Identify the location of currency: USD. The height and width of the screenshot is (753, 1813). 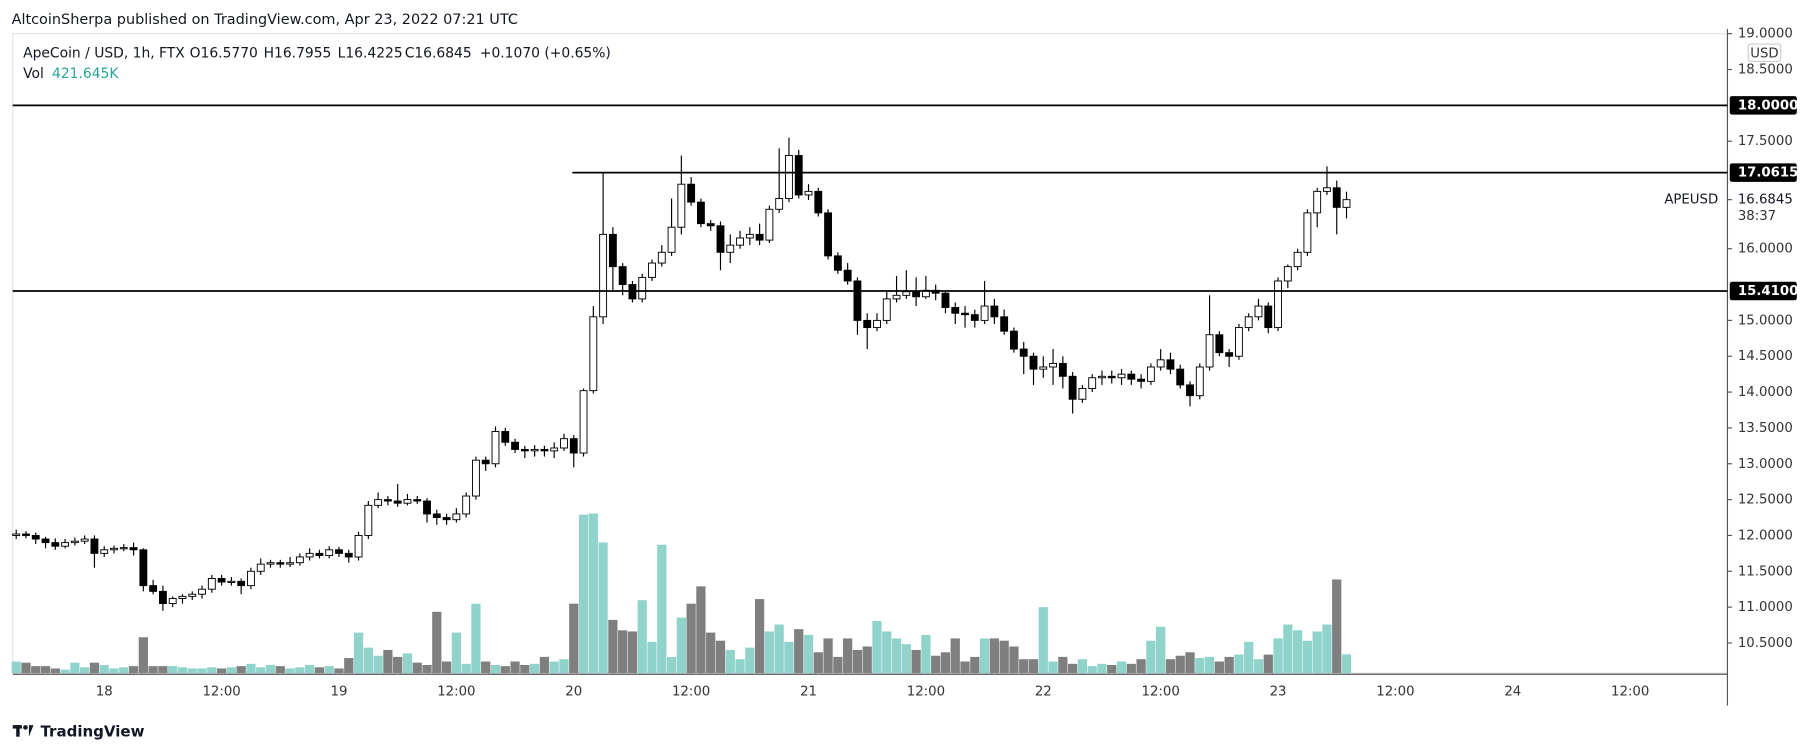
(1764, 53).